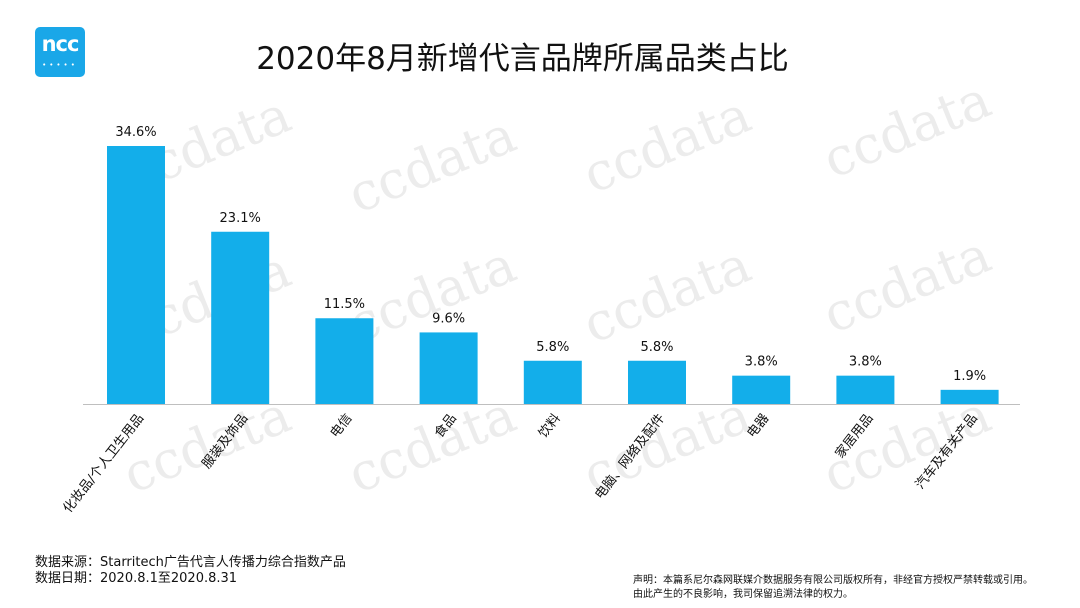 The image size is (1080, 608). I want to click on category-tick-label: 电脑、网络及配件, so click(630, 457).